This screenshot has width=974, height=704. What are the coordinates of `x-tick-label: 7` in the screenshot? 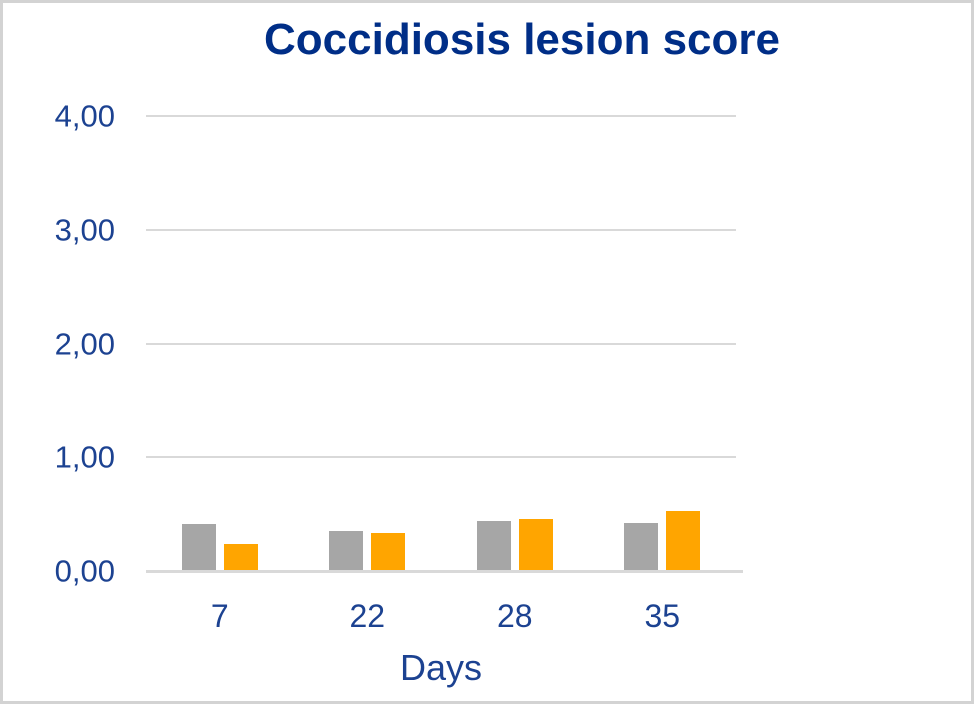 It's located at (219, 616).